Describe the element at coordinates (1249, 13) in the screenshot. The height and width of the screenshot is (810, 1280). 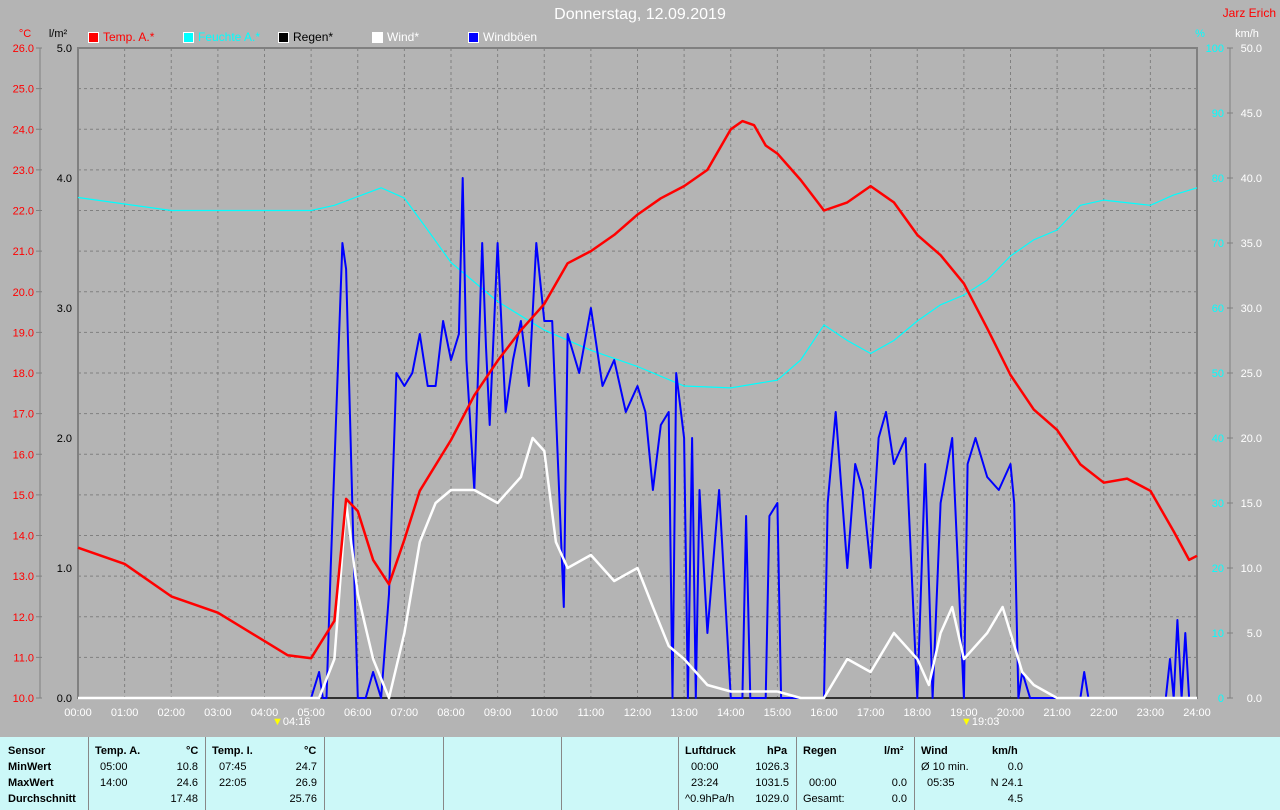
I see `author-label: Jarz Erich` at that location.